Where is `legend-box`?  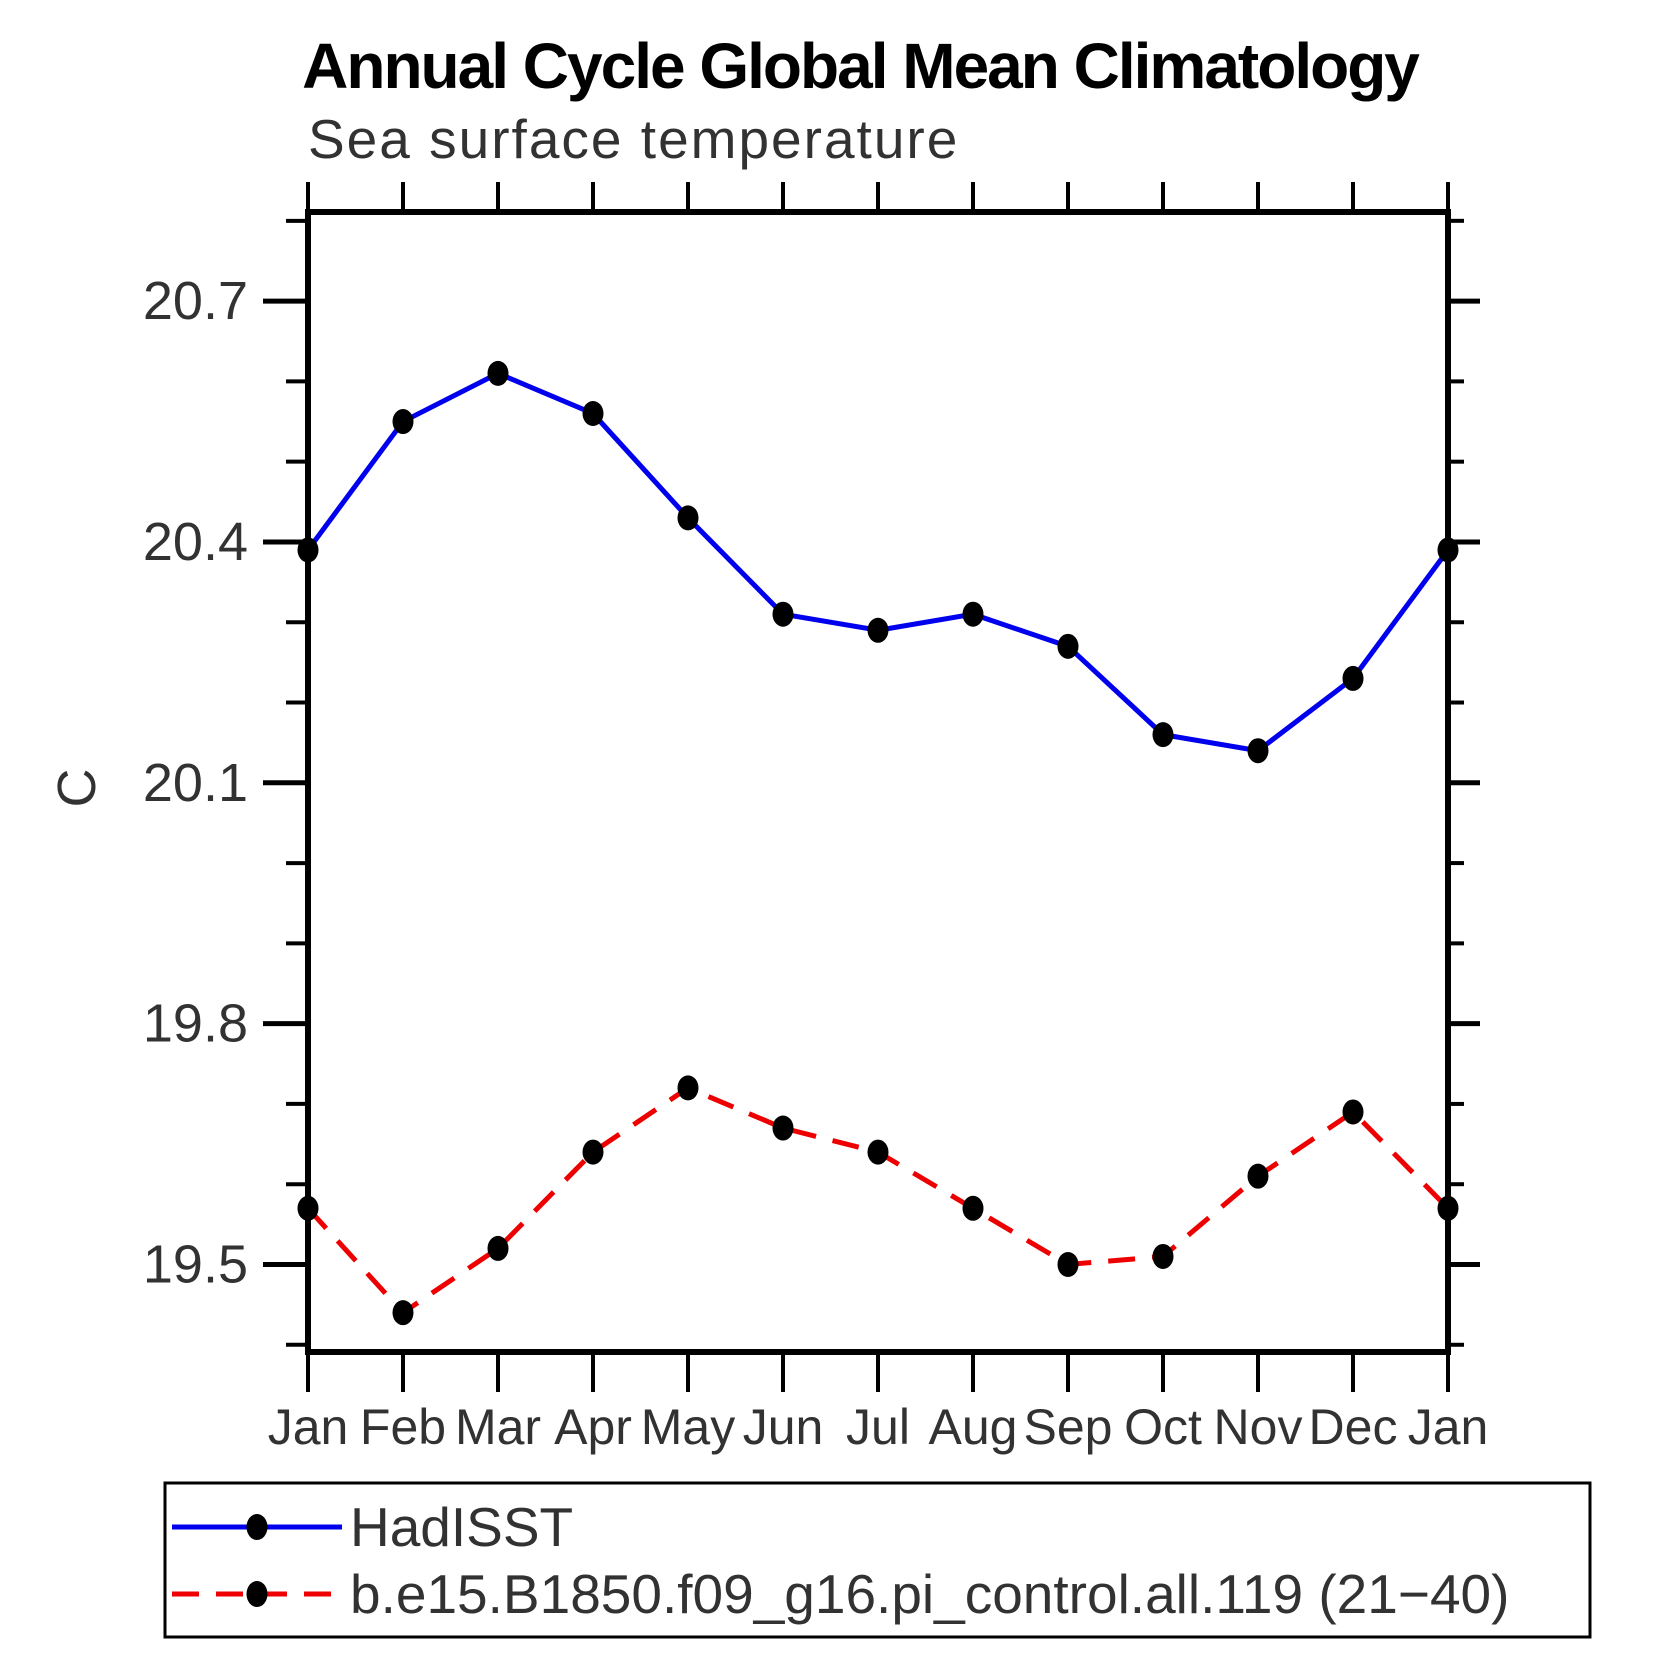
legend-box is located at coordinates (877, 1560).